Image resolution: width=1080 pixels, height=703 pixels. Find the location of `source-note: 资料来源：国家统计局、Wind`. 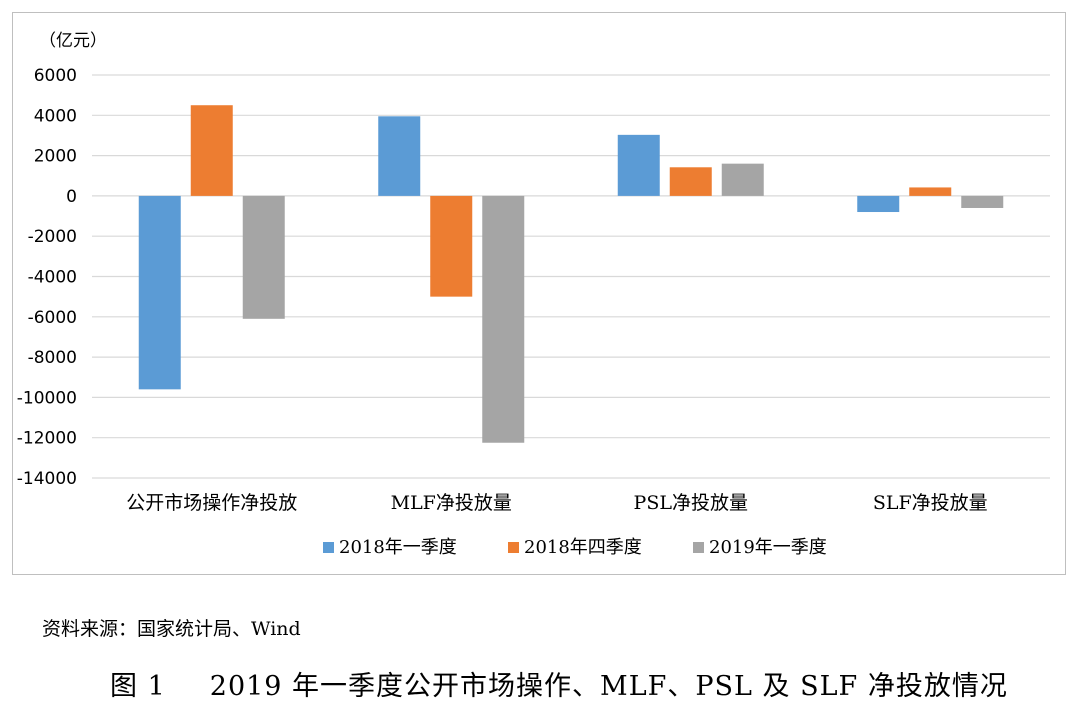

source-note: 资料来源：国家统计局、Wind is located at coordinates (171, 629).